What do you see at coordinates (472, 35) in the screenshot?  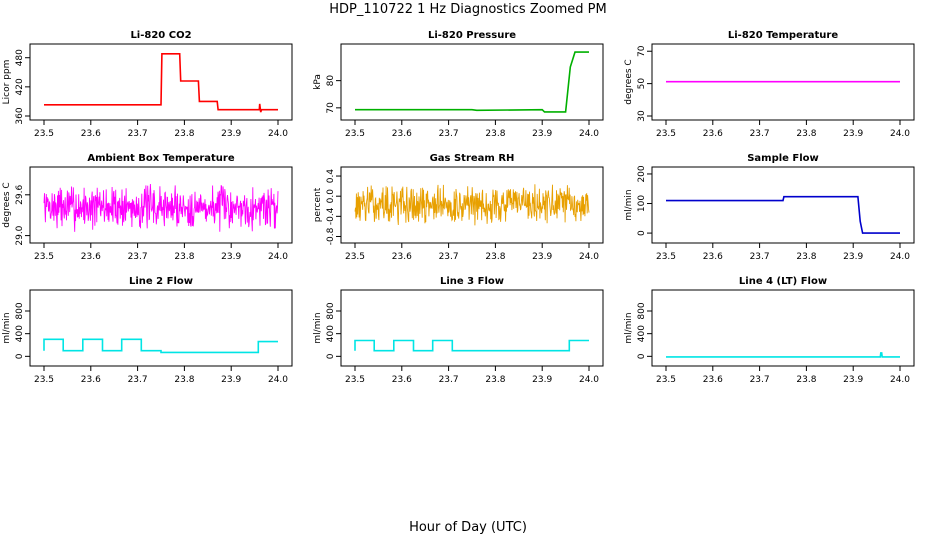 I see `panel-title: Li-820 Pressure` at bounding box center [472, 35].